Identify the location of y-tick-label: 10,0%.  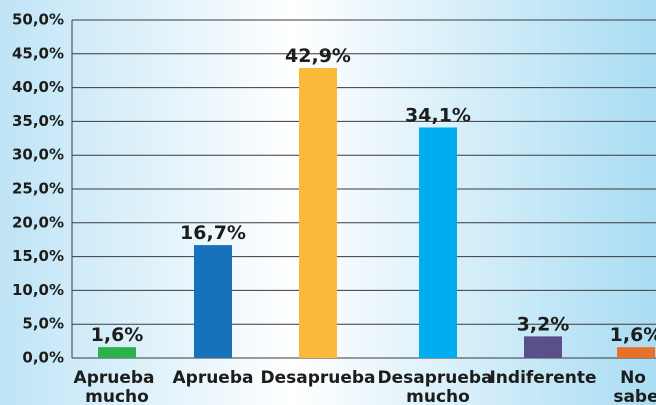
(38, 290).